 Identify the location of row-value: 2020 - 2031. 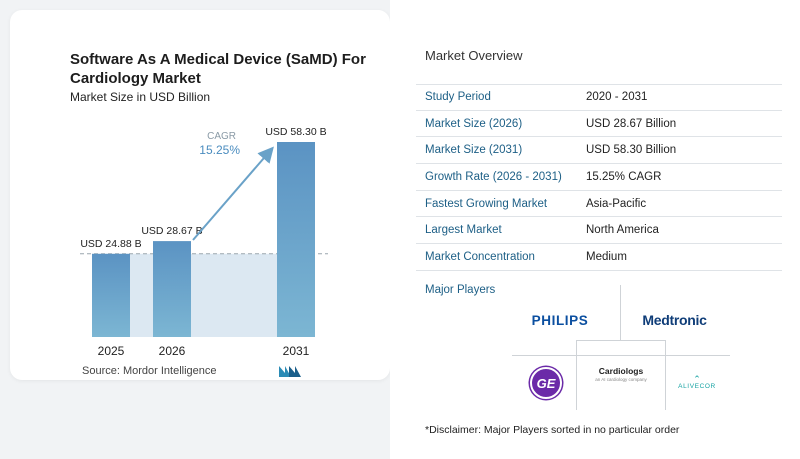
(617, 97).